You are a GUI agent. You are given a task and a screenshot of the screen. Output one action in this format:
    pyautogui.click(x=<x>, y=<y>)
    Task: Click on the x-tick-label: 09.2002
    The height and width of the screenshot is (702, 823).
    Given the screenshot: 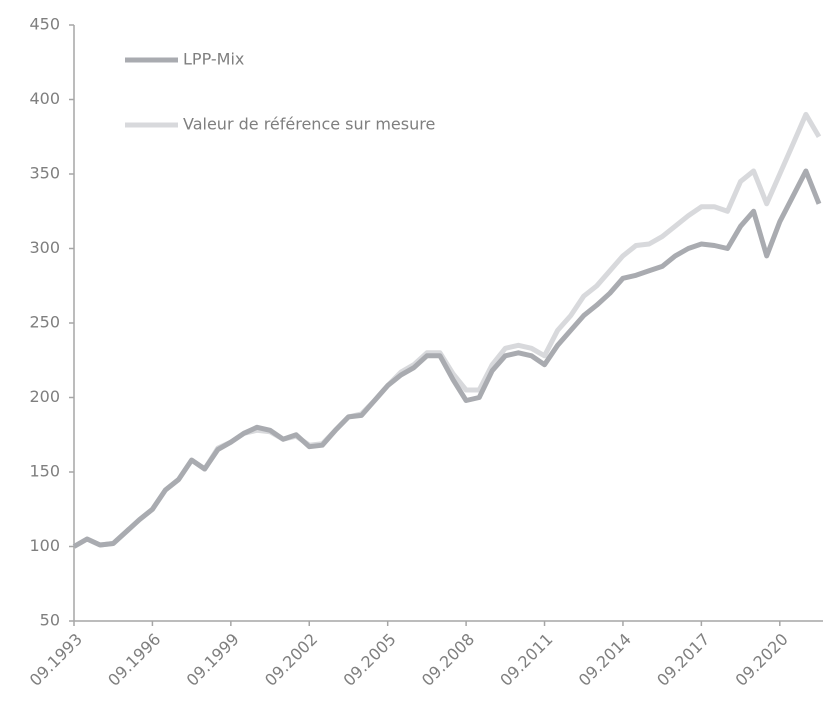 What is the action you would take?
    pyautogui.click(x=291, y=660)
    